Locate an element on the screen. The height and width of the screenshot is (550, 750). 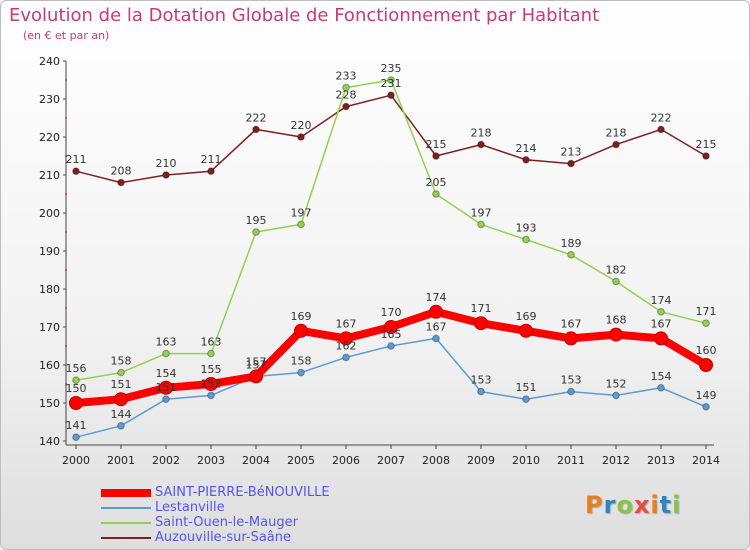
chart-subtitle: (en € et par an) is located at coordinates (66, 35).